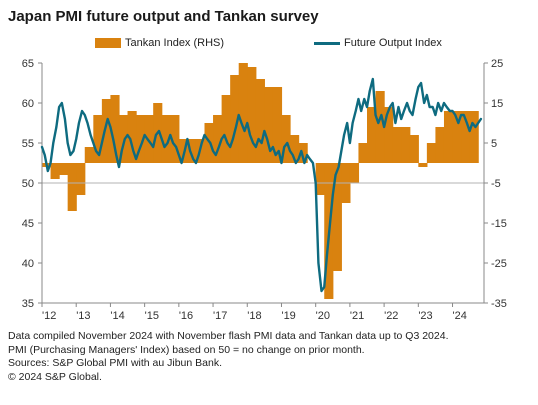 The height and width of the screenshot is (405, 538). I want to click on x-axis-tick-label: '18, so click(254, 316).